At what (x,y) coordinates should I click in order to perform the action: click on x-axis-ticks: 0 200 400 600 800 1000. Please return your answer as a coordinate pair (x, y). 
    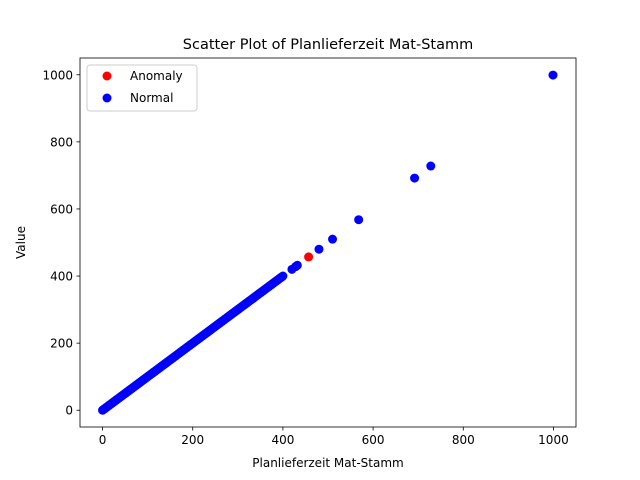
    Looking at the image, I should click on (334, 437).